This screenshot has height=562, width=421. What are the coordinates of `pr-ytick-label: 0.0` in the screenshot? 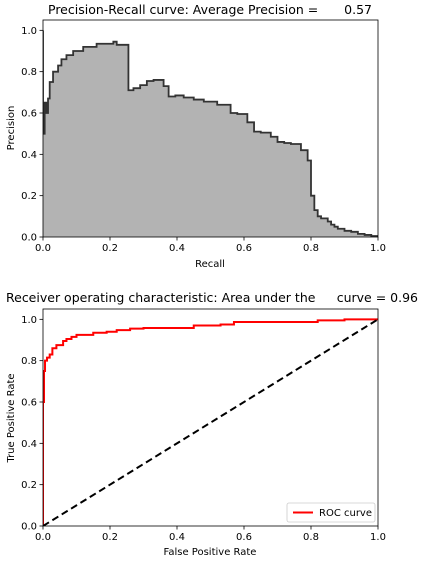 It's located at (29, 238).